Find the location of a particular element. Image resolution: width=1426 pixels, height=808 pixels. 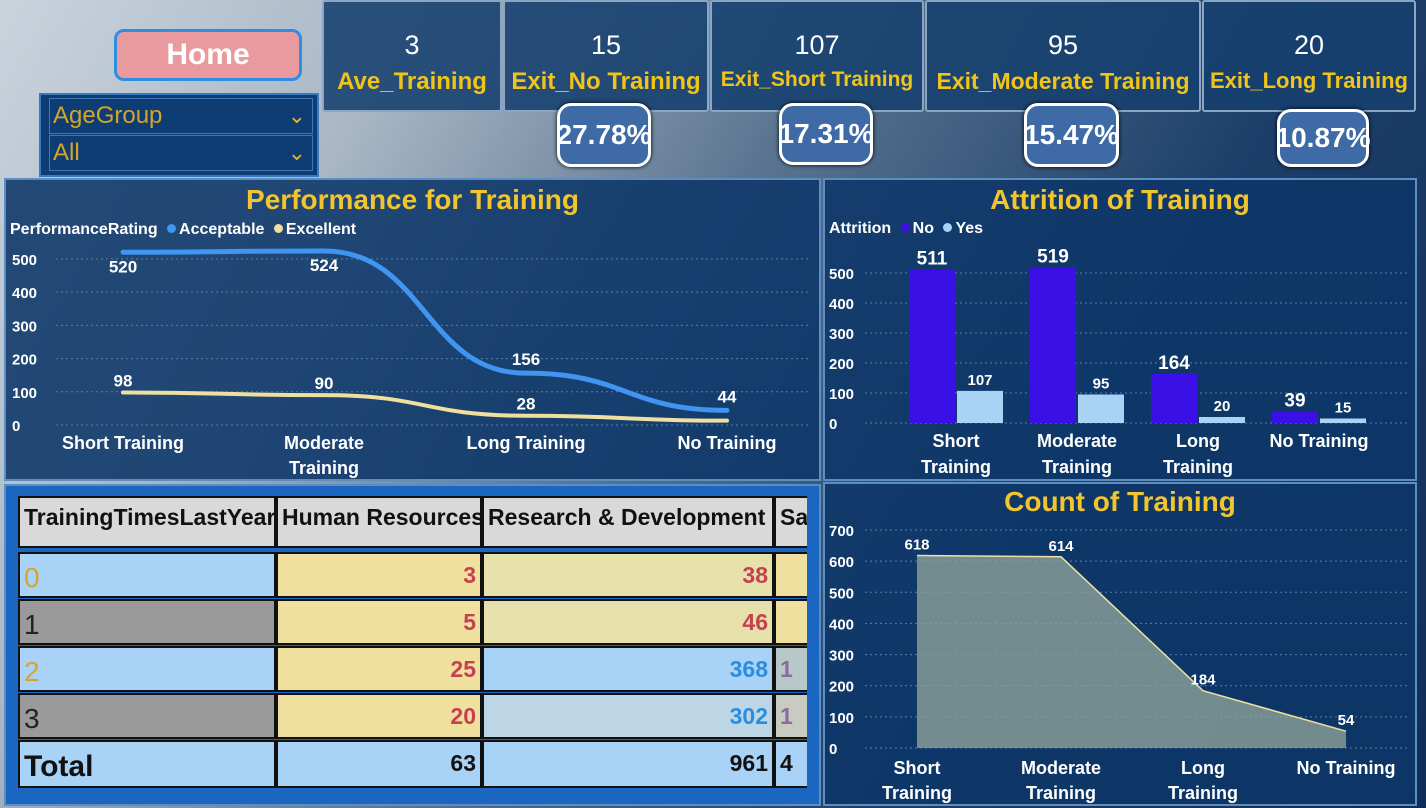

kpi-value: 3 is located at coordinates (412, 45).